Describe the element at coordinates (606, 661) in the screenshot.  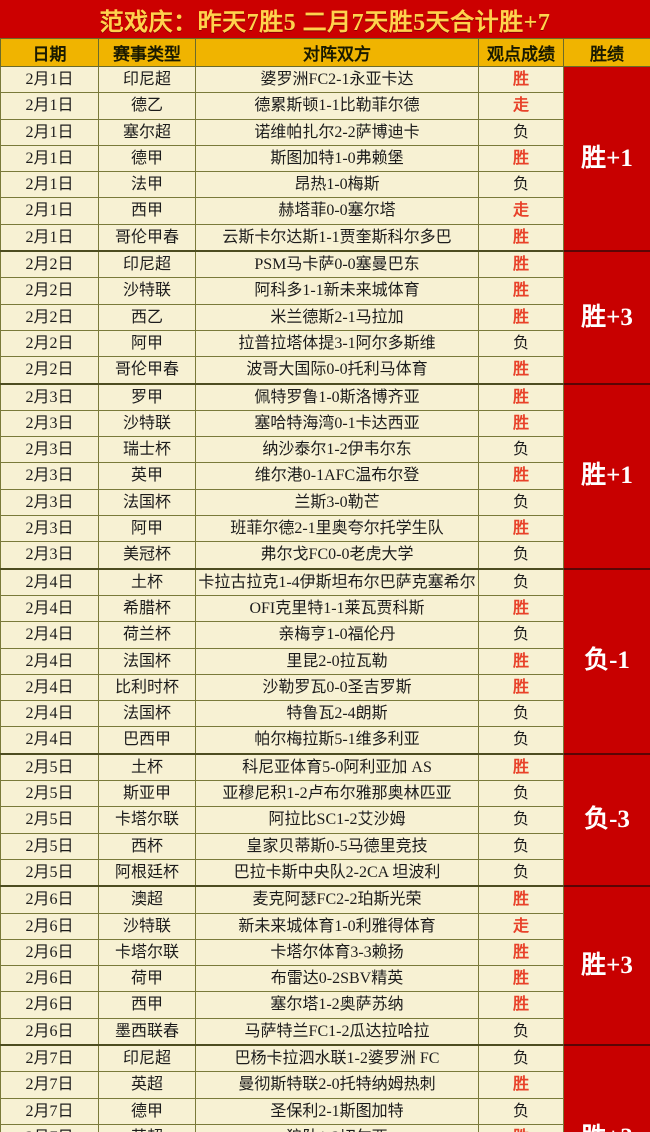
I see `cell-group-score: 负-1` at that location.